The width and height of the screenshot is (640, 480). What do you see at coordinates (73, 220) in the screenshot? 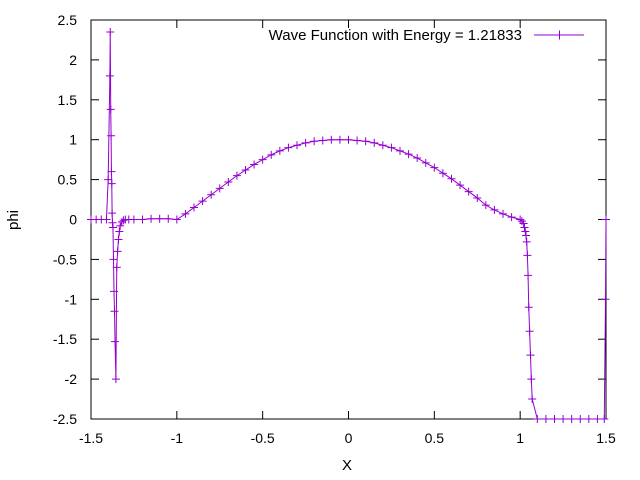
I see `y-tick-label: 0` at bounding box center [73, 220].